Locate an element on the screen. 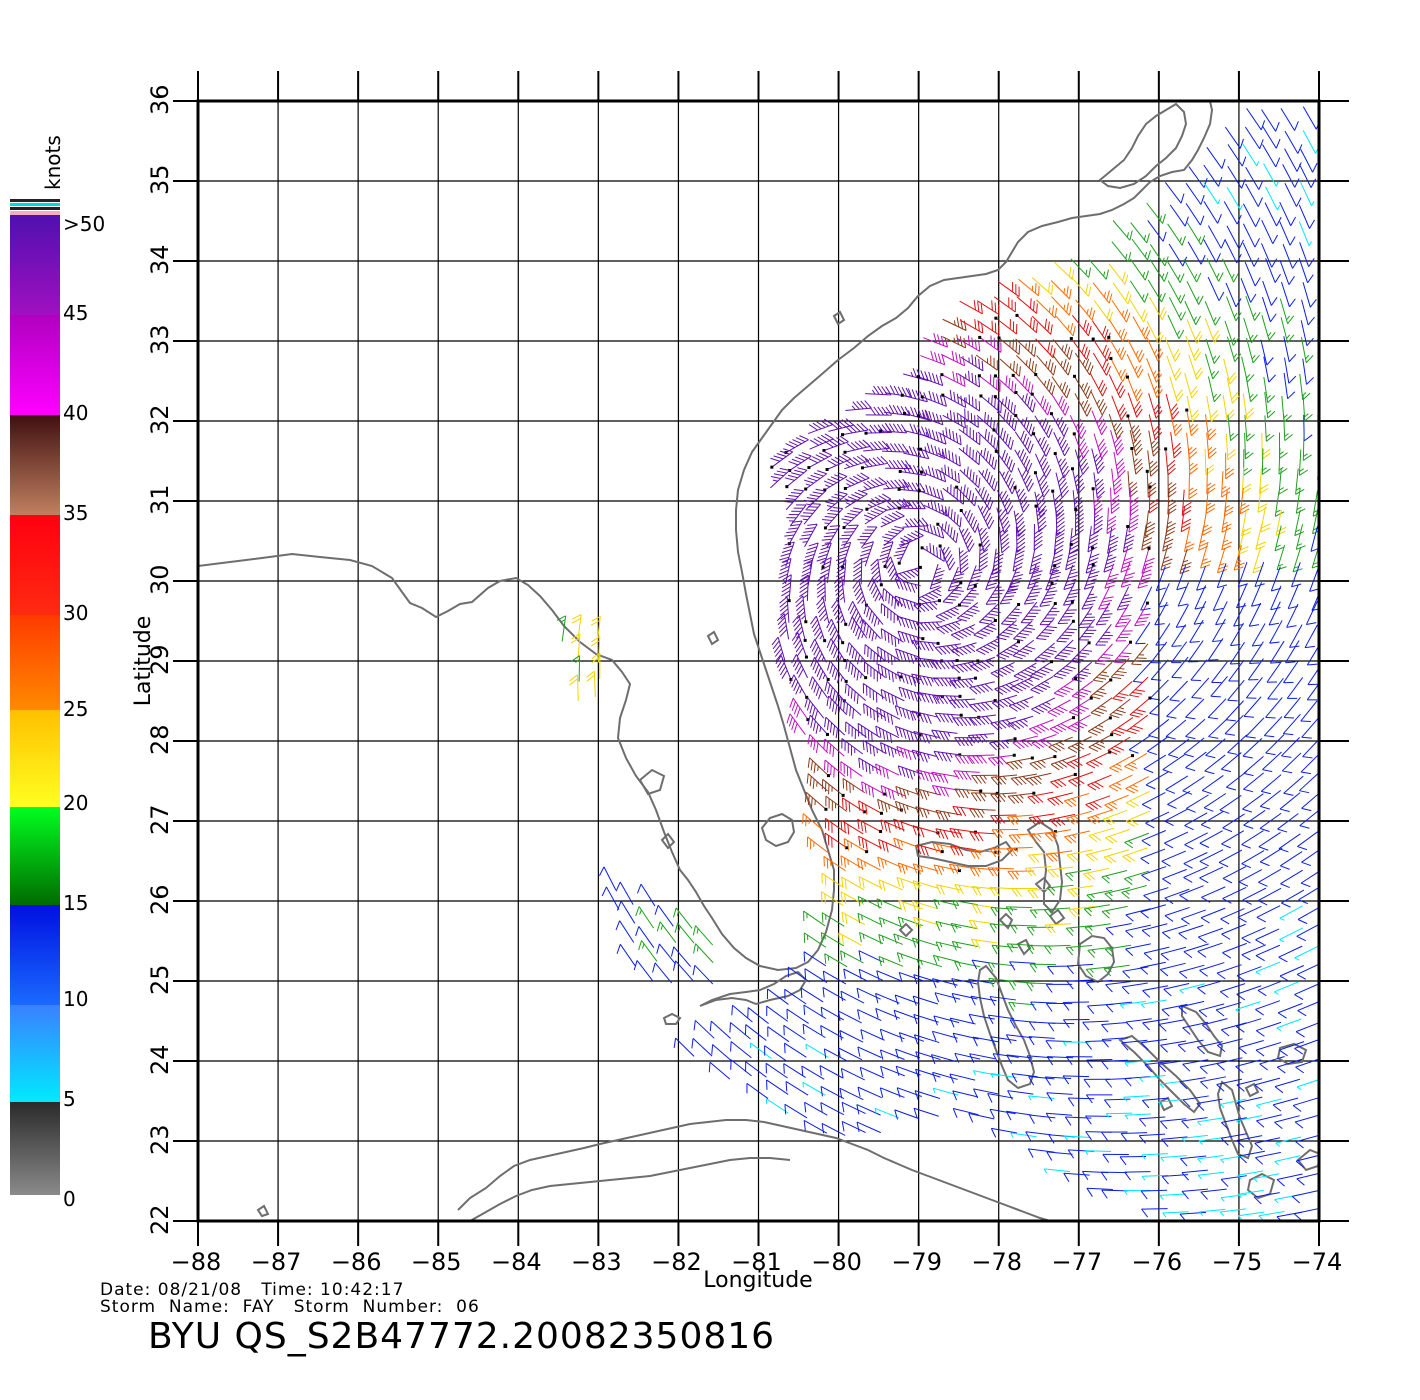 The image size is (1420, 1400). lat-tick-label: 36 is located at coordinates (160, 99).